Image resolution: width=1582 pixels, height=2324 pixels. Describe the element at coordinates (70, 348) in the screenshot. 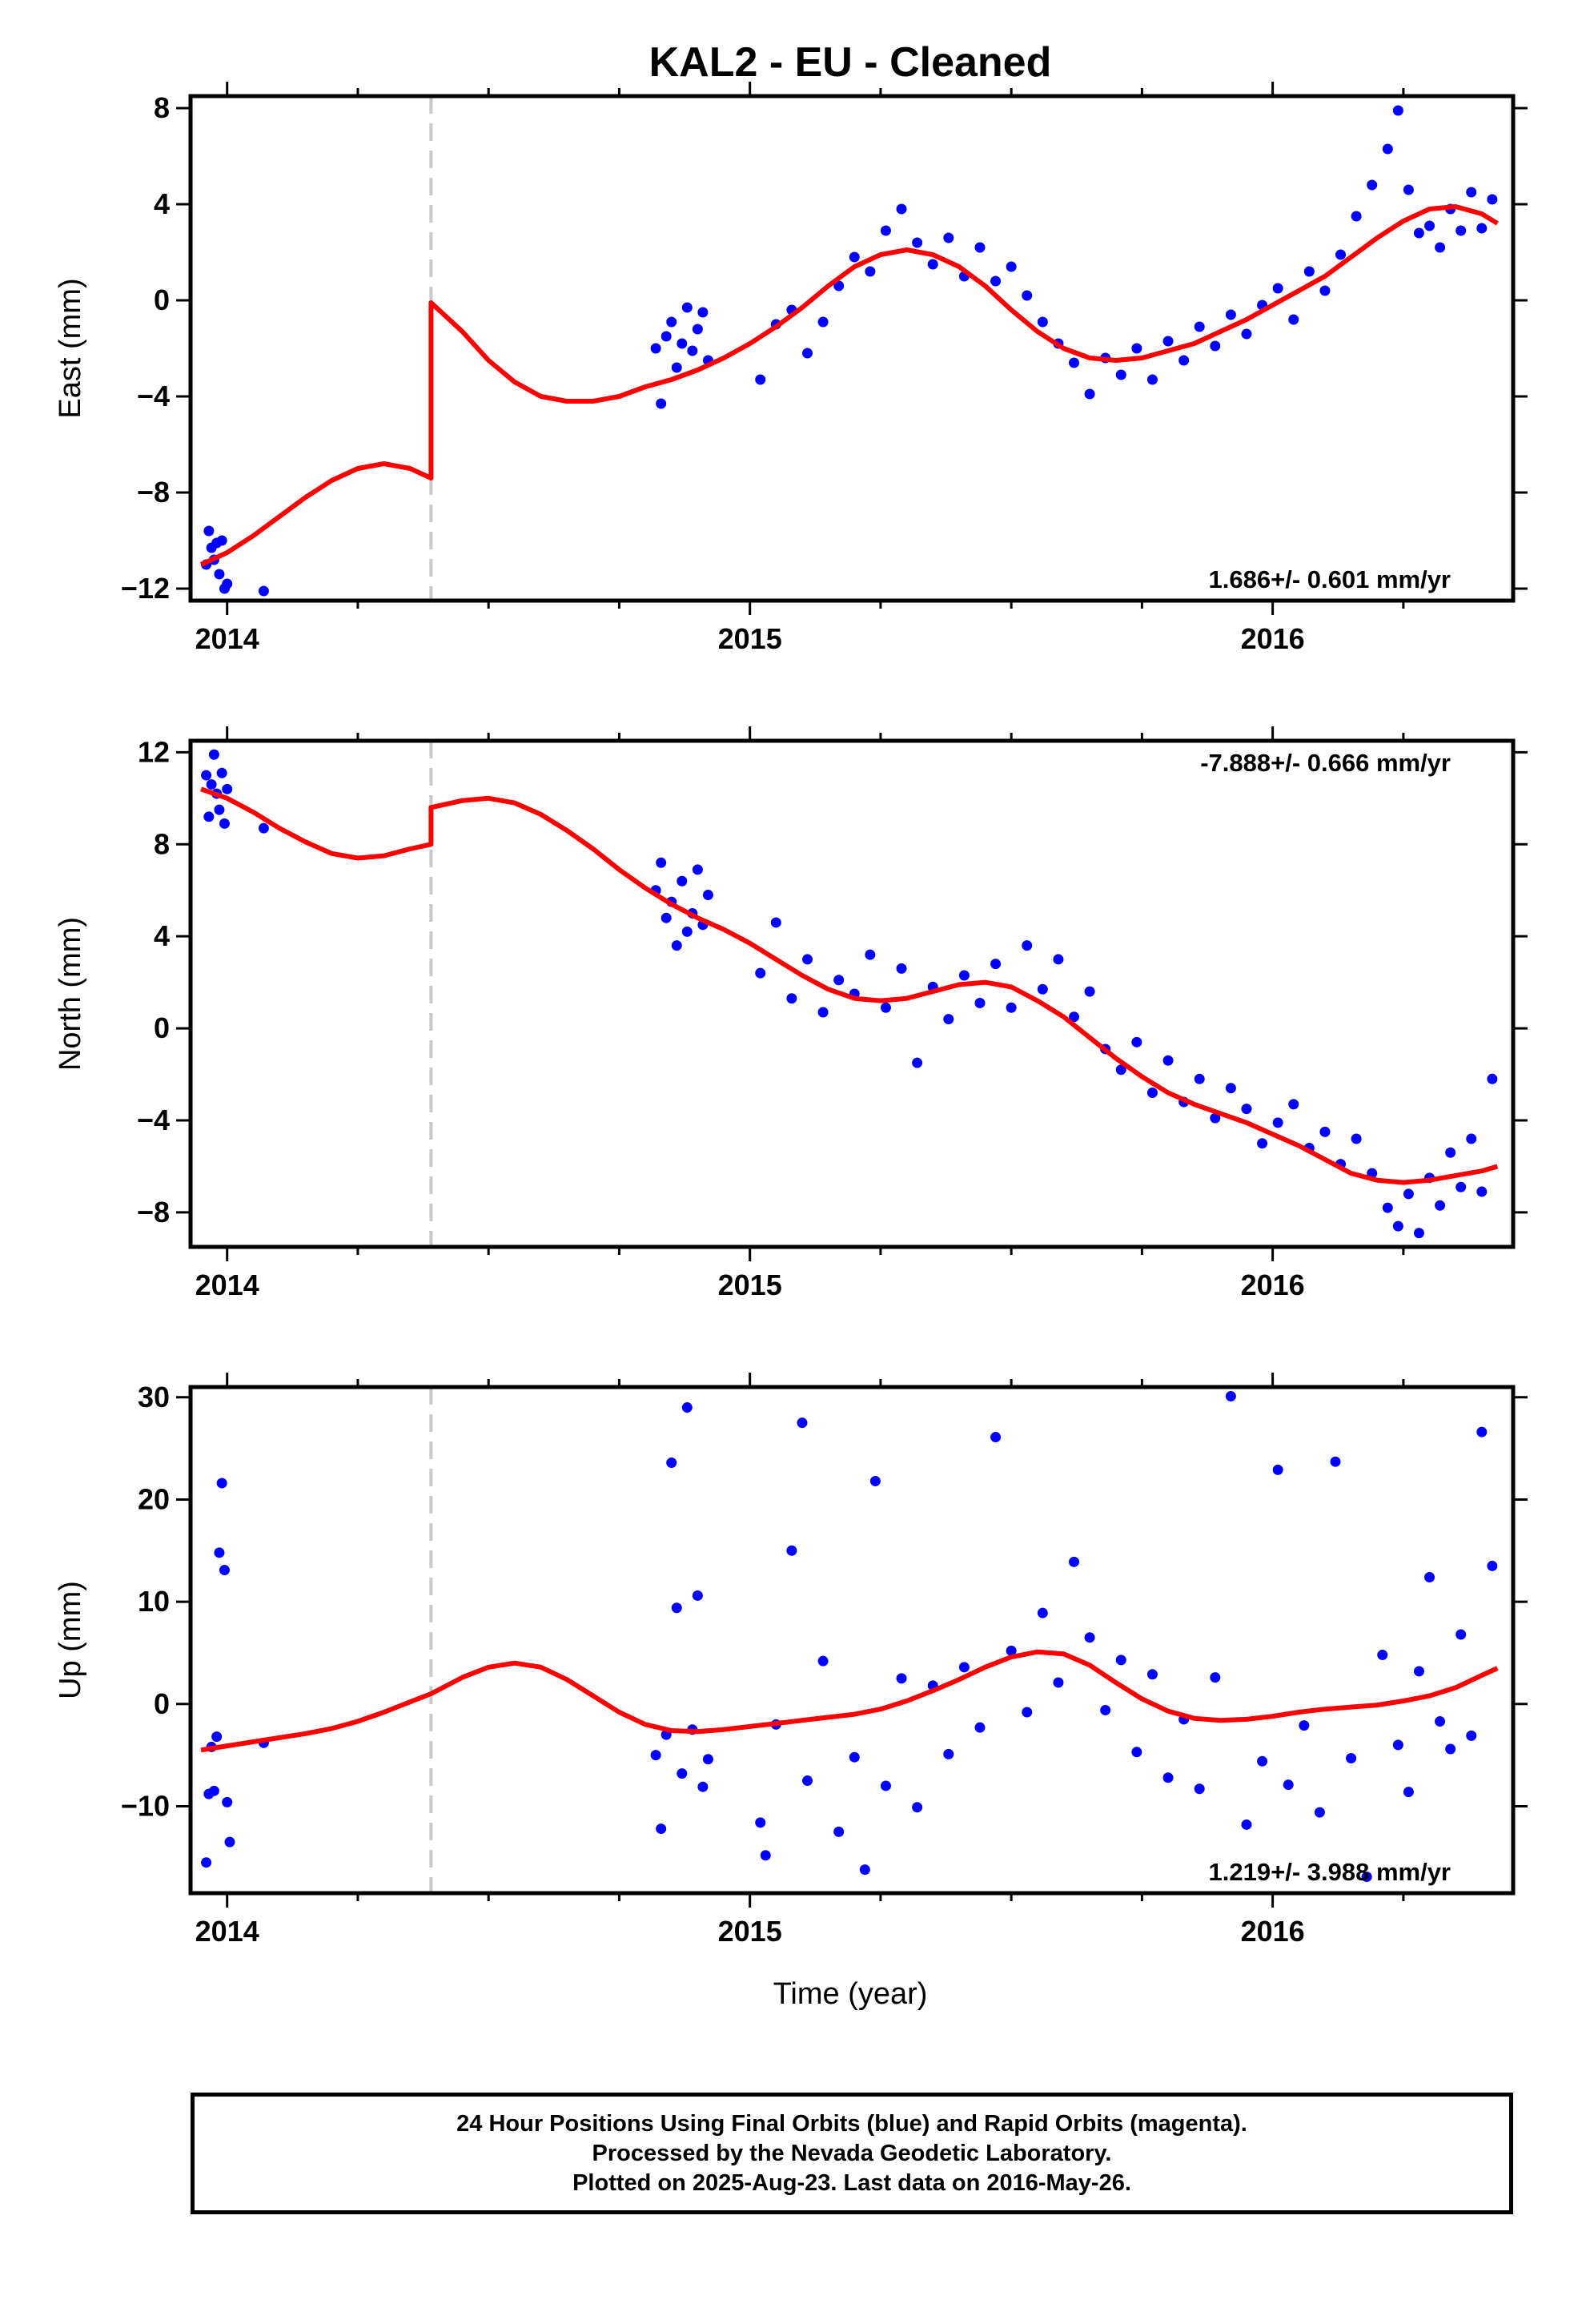

I see `y-axis-label: East (mm)` at that location.